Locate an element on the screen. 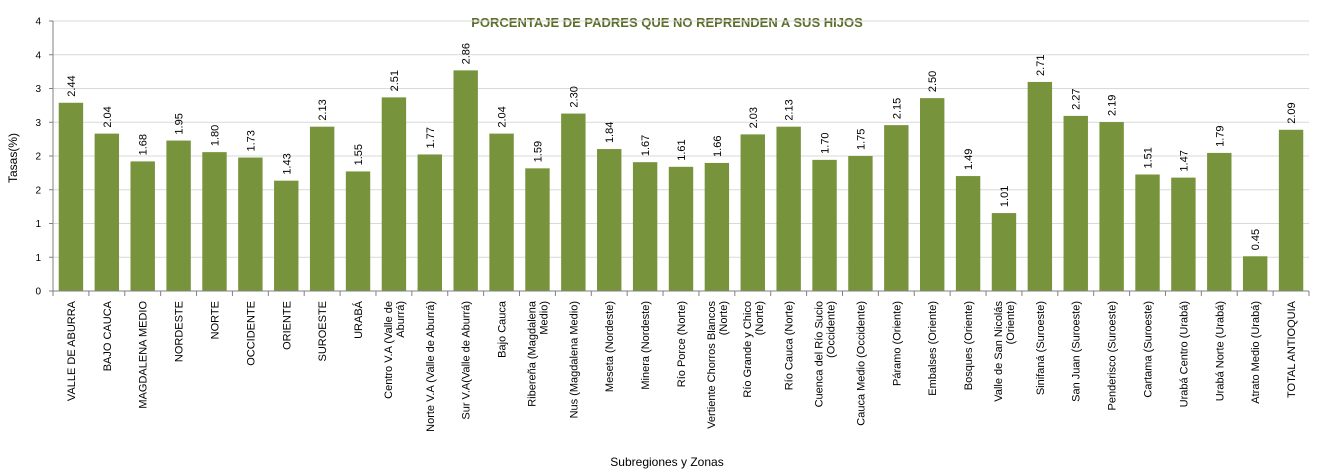 This screenshot has height=474, width=1335. x-tick-label: Cartama (Suroeste) is located at coordinates (1149, 349).